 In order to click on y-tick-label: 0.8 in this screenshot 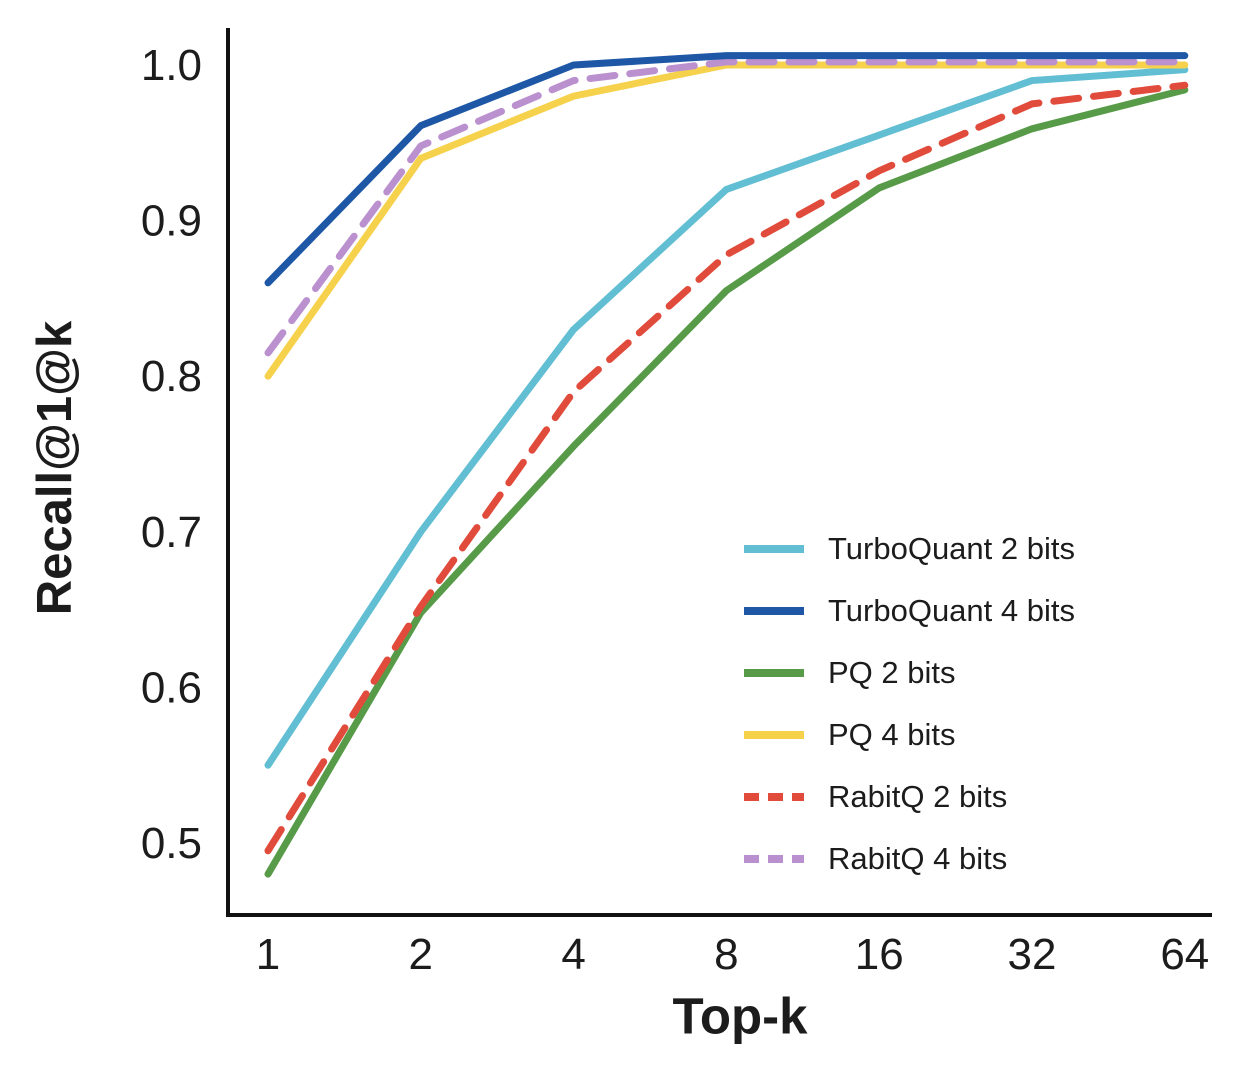, I will do `click(171, 376)`.